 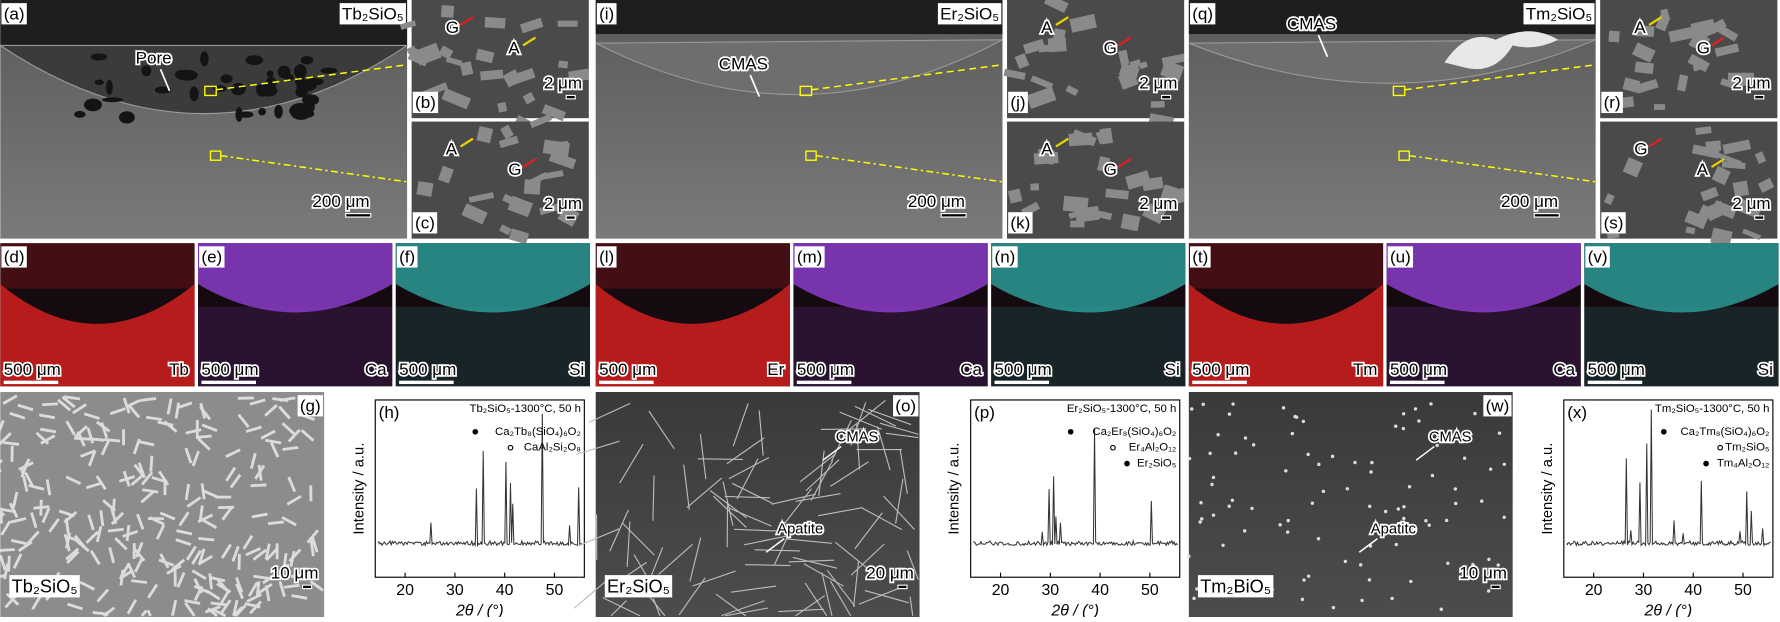 I want to click on x-tick-label: 20, so click(x=1594, y=590).